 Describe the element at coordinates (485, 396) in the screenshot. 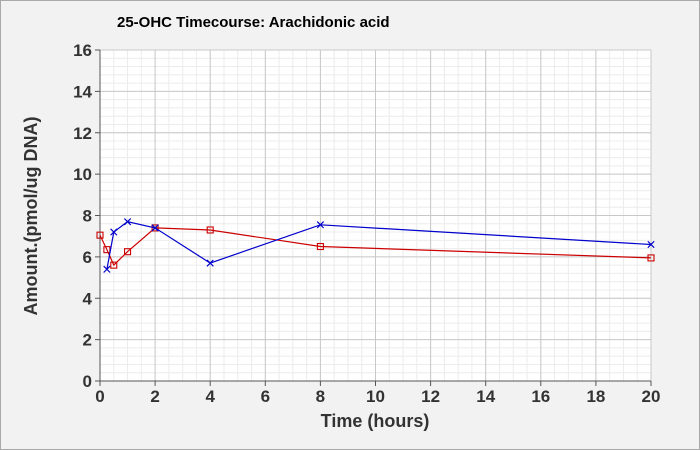

I see `x-tick-label: 14` at that location.